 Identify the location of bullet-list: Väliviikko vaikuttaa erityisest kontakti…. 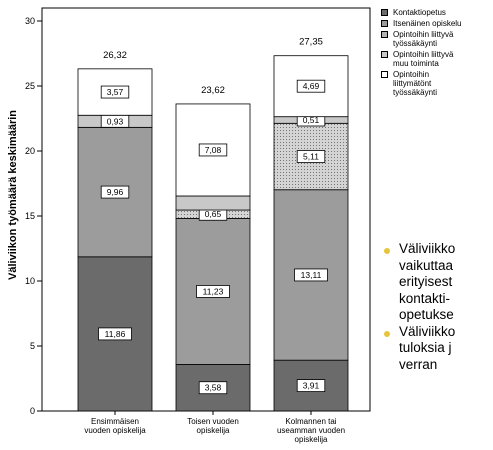
(438, 307).